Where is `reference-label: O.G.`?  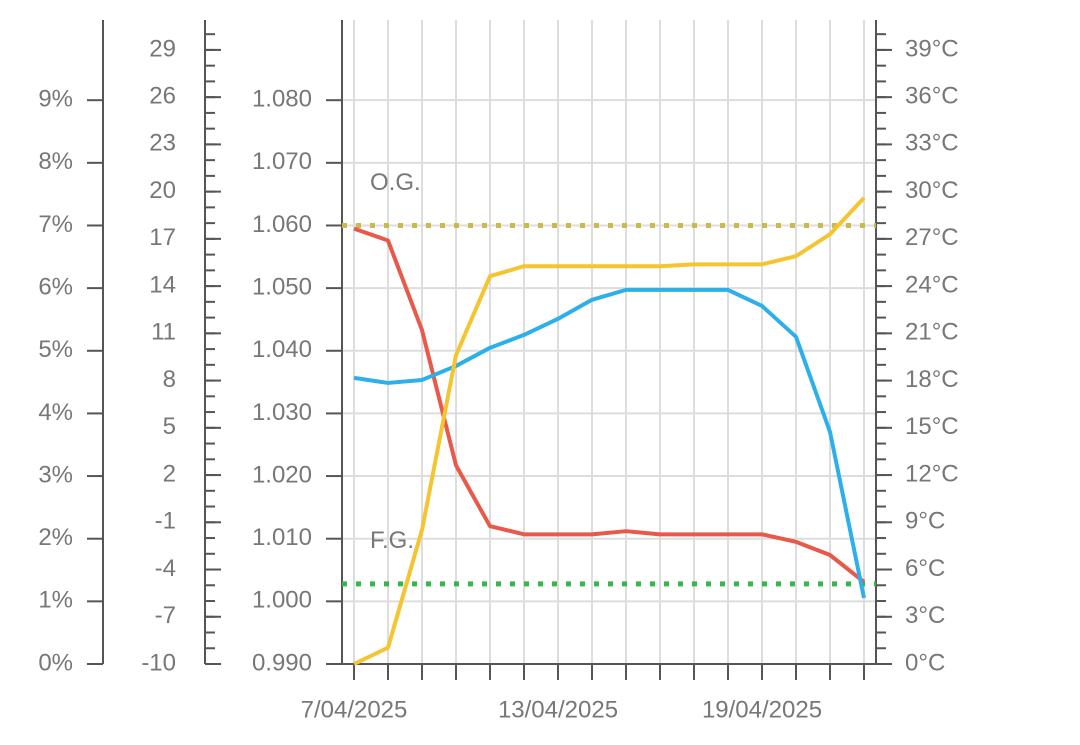
reference-label: O.G. is located at coordinates (395, 182).